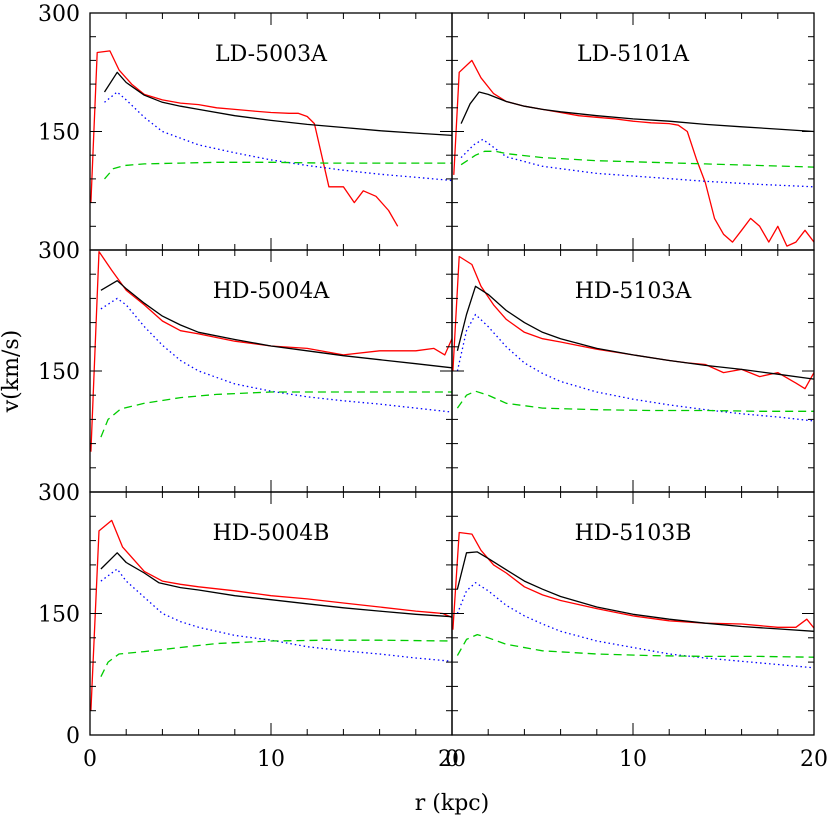  Describe the element at coordinates (73, 736) in the screenshot. I see `y-tick-label: 0` at that location.